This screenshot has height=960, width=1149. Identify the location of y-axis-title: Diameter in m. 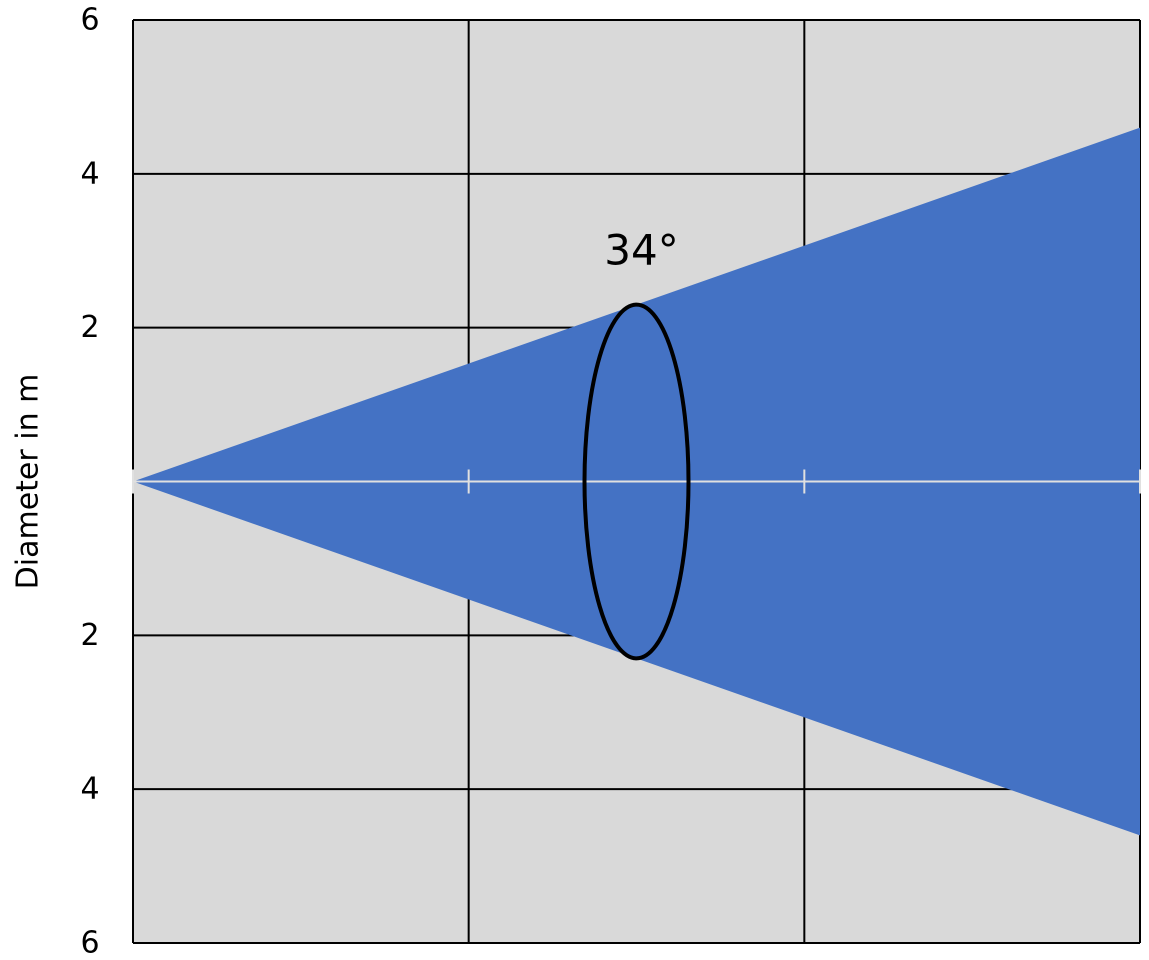
(28, 482).